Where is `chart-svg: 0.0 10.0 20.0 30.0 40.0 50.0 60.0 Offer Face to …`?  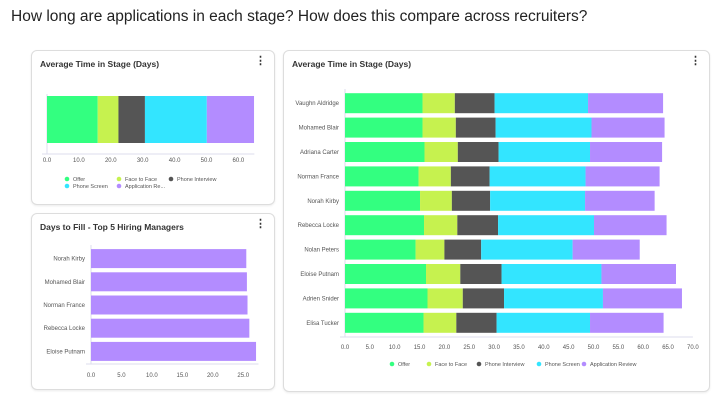
chart-svg: 0.0 10.0 20.0 30.0 40.0 50.0 60.0 Offer Face to … is located at coordinates (148, 142).